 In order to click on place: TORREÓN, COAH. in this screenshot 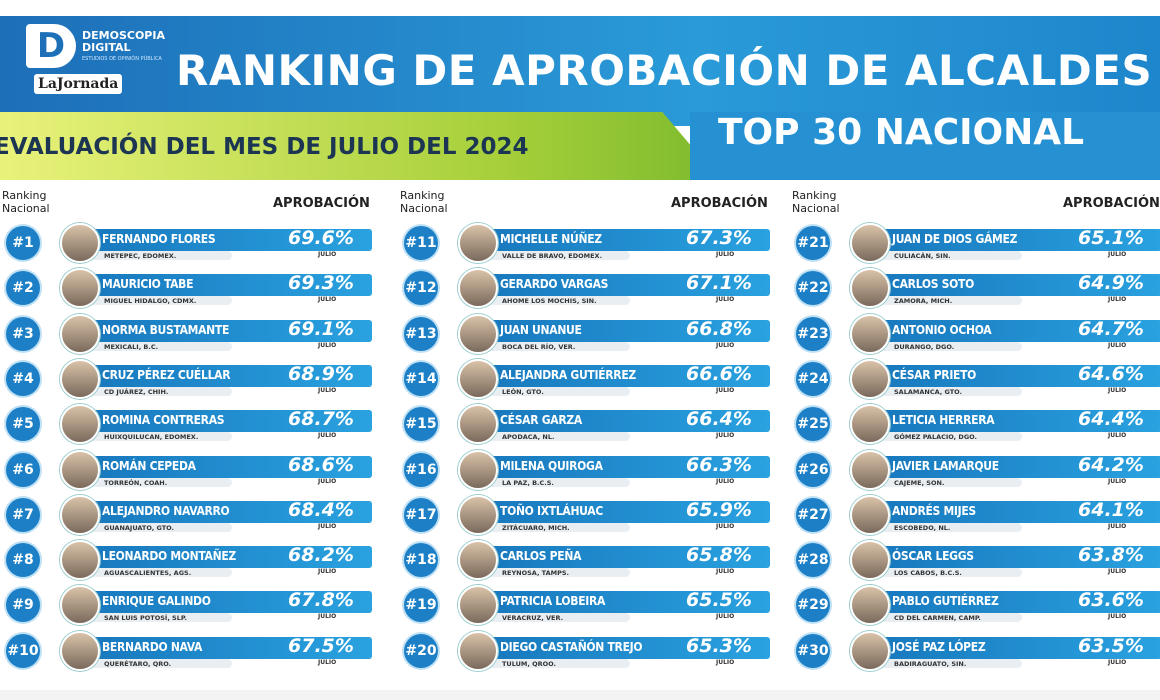, I will do `click(136, 482)`.